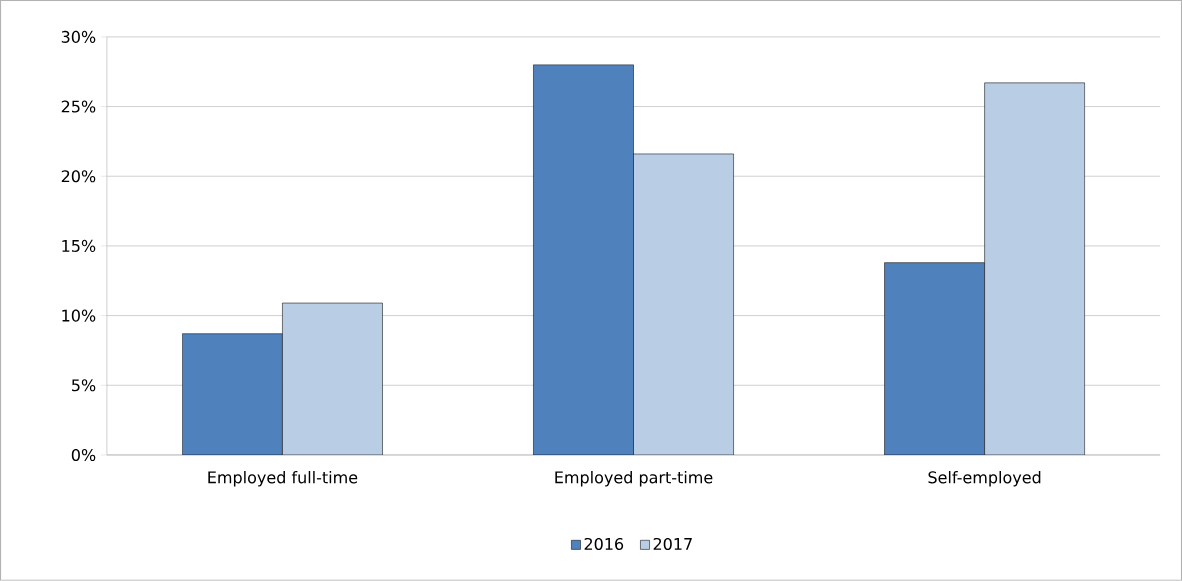  What do you see at coordinates (672, 544) in the screenshot?
I see `legend-label: 2017` at bounding box center [672, 544].